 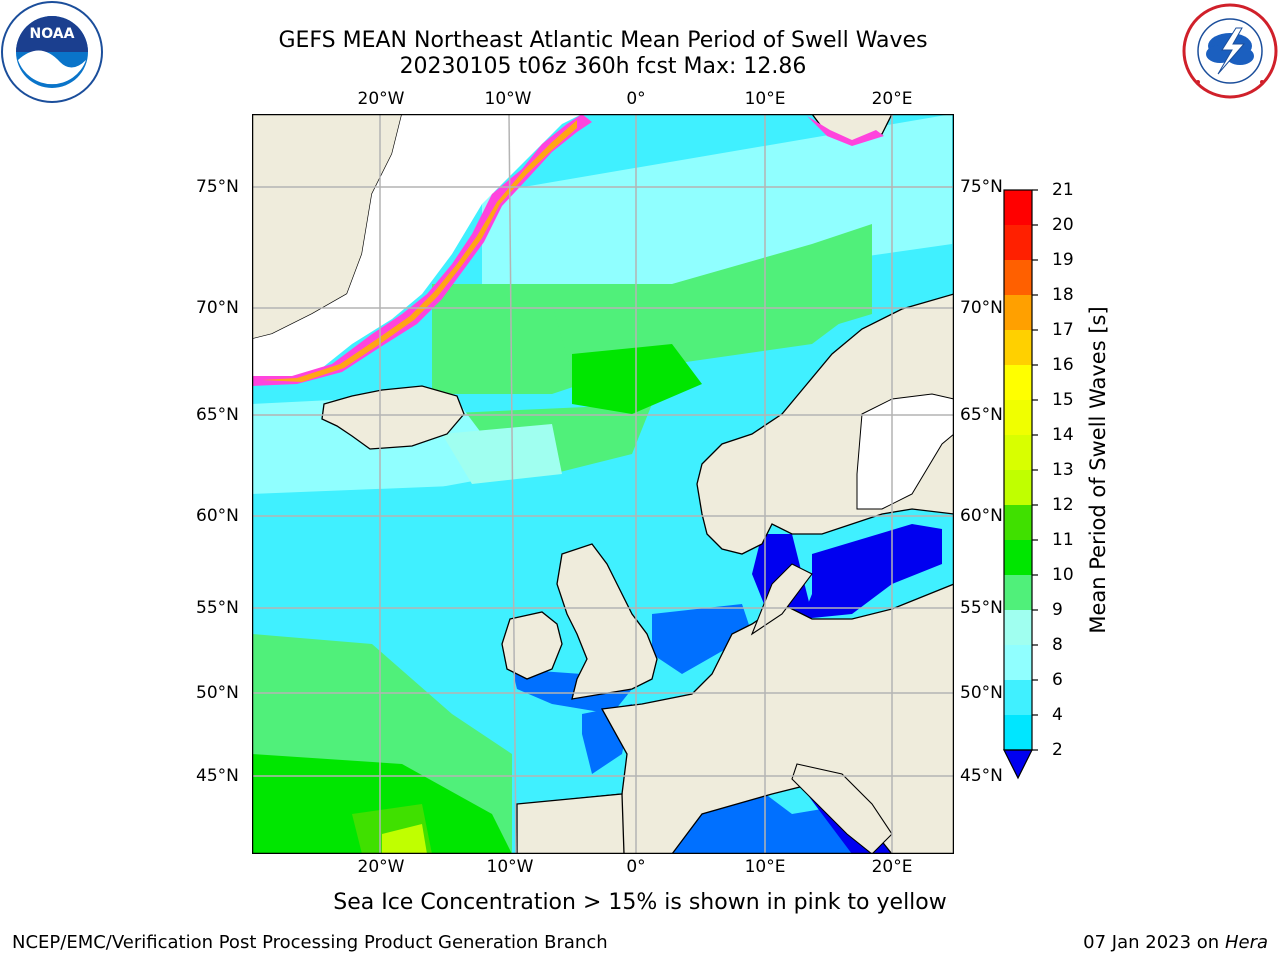 What do you see at coordinates (842, 808) in the screenshot?
I see `italy-land` at bounding box center [842, 808].